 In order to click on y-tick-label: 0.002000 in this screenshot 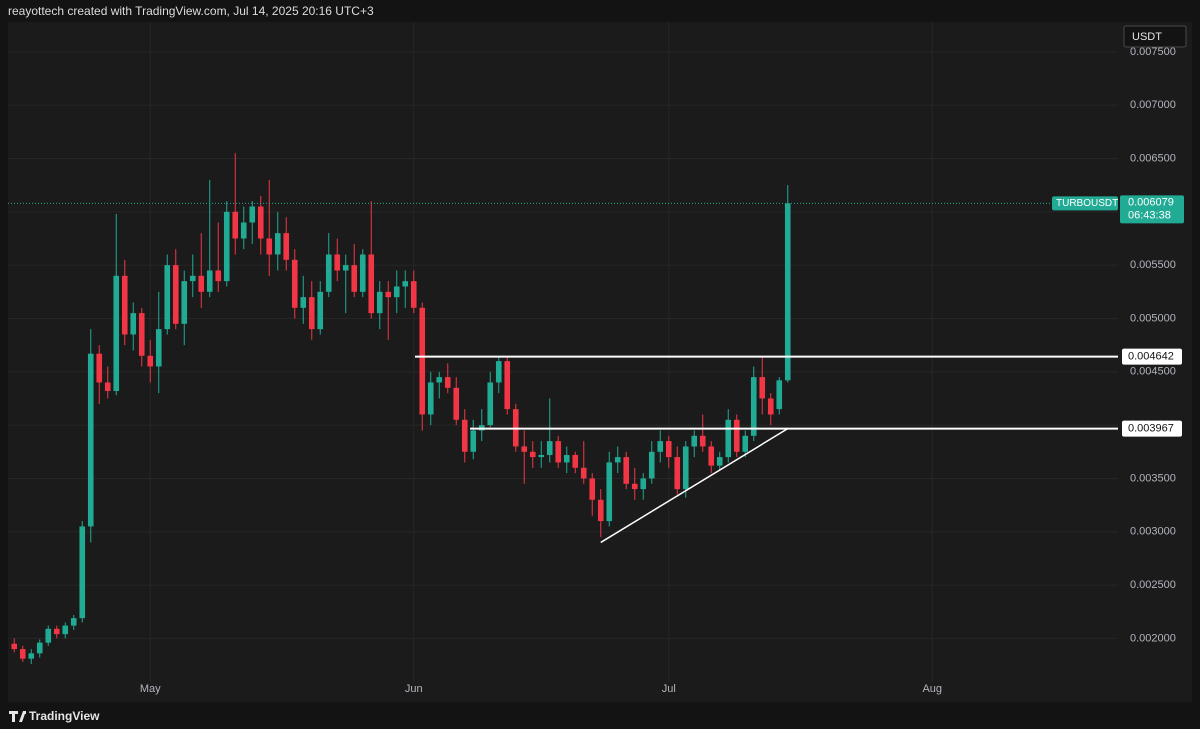, I will do `click(1153, 638)`.